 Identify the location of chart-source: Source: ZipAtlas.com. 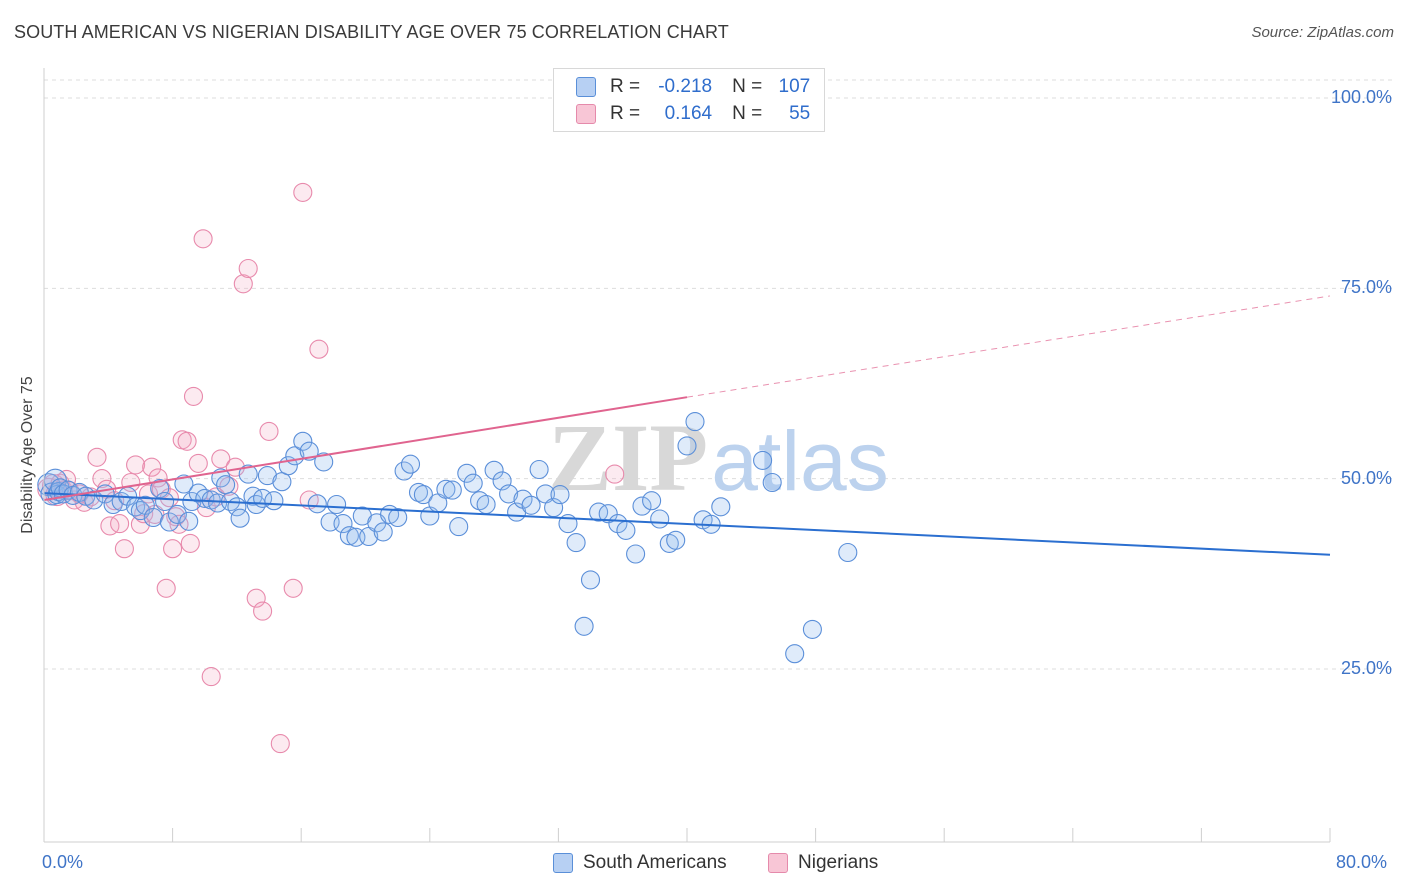
(1322, 32).